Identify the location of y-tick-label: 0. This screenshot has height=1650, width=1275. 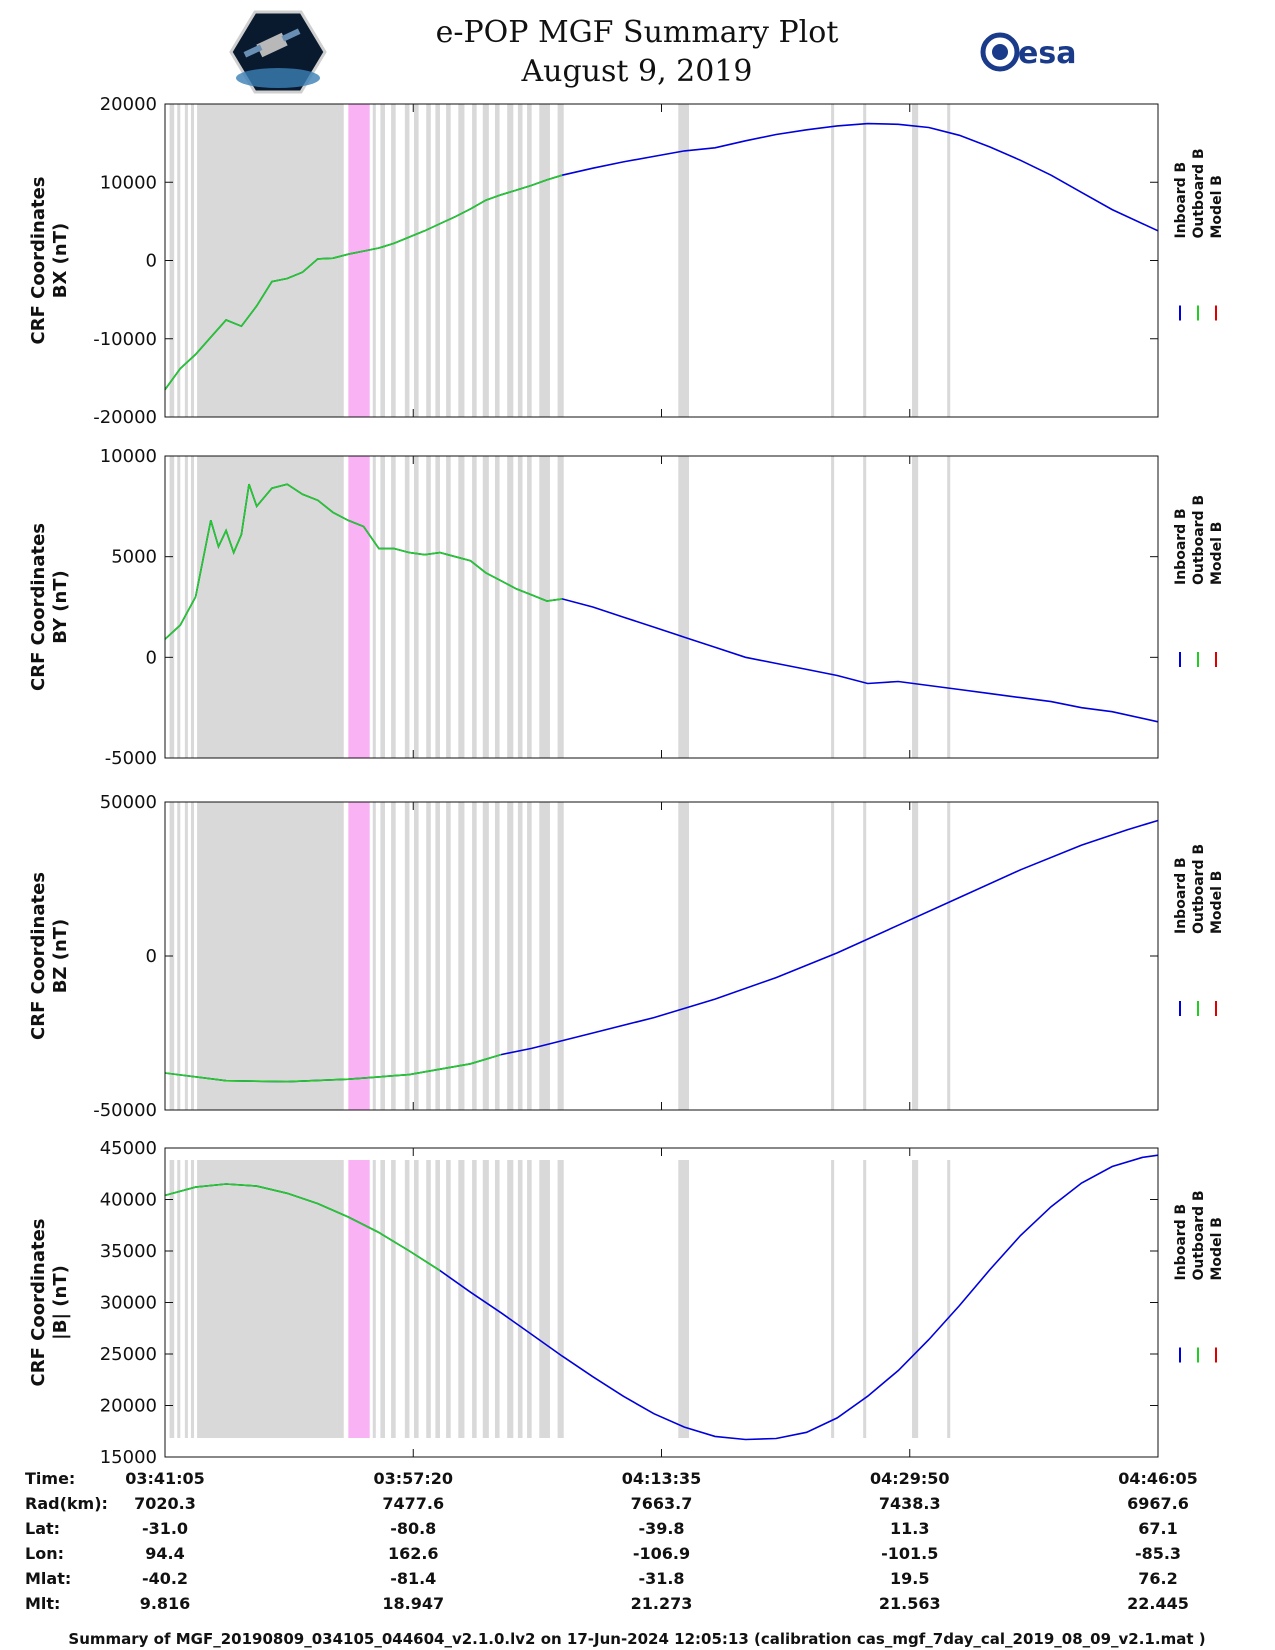
(151, 261).